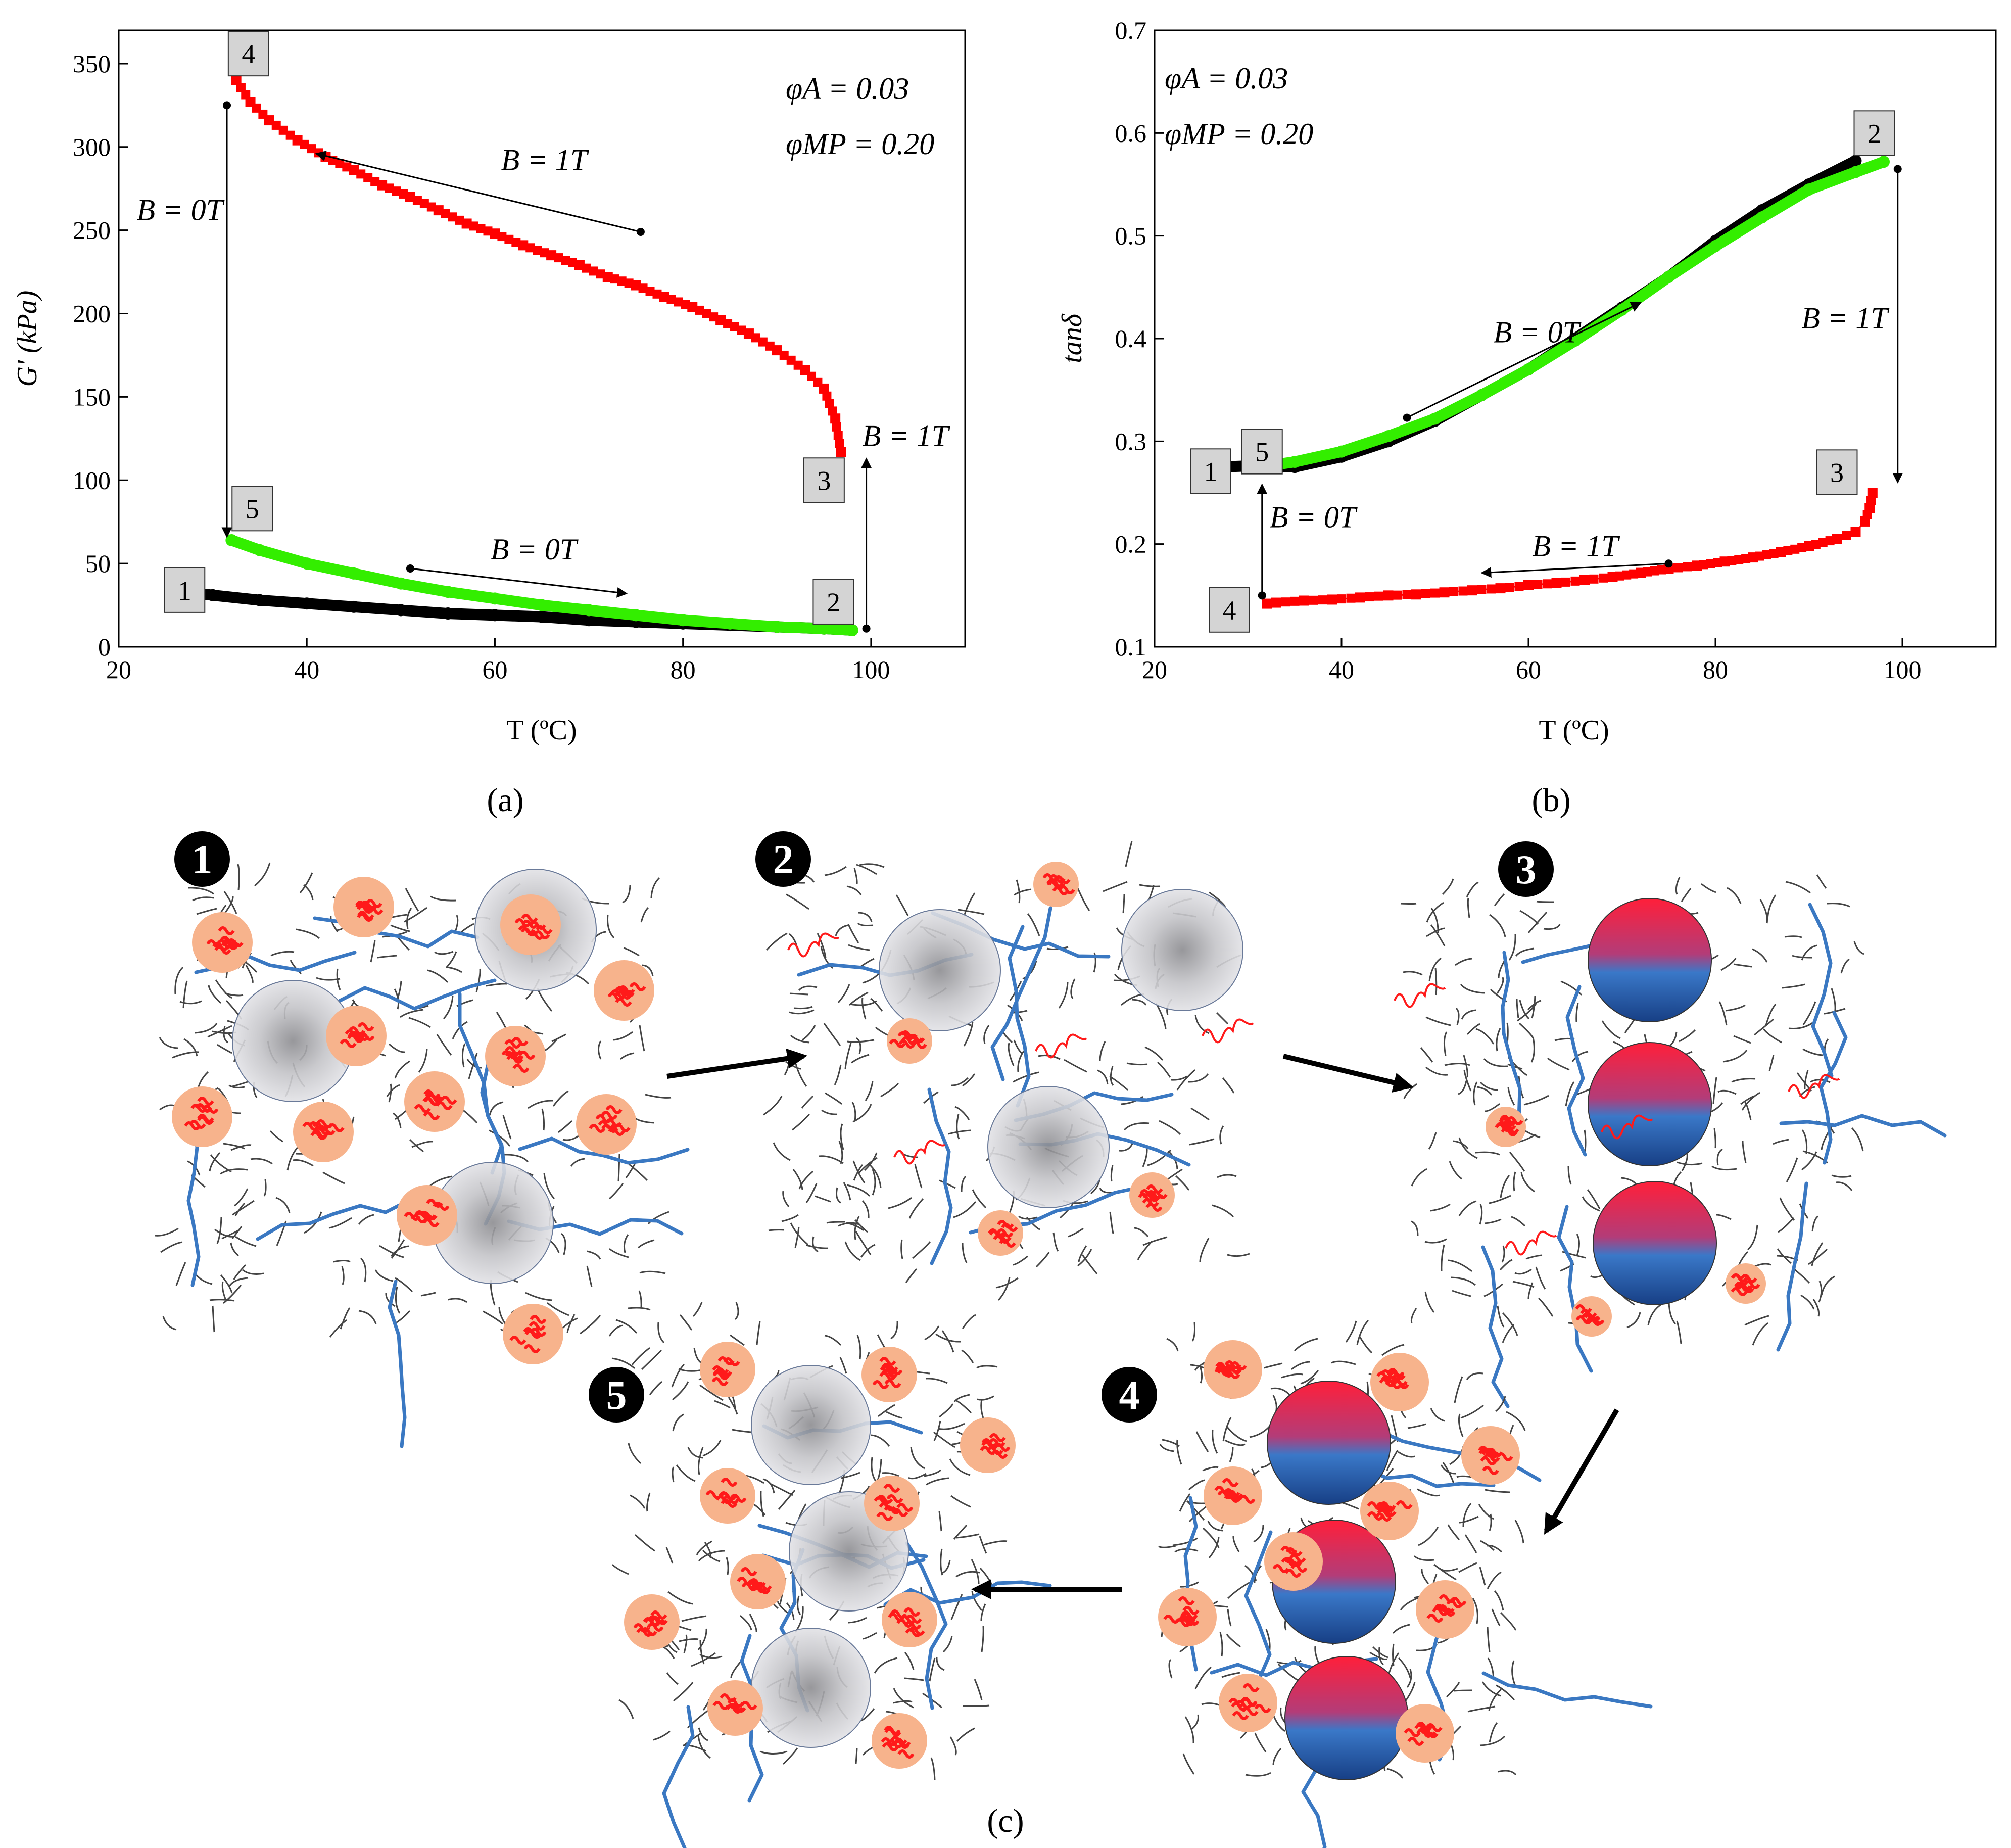 The height and width of the screenshot is (1848, 2011). What do you see at coordinates (1131, 544) in the screenshot?
I see `y-tick-label: 0.2` at bounding box center [1131, 544].